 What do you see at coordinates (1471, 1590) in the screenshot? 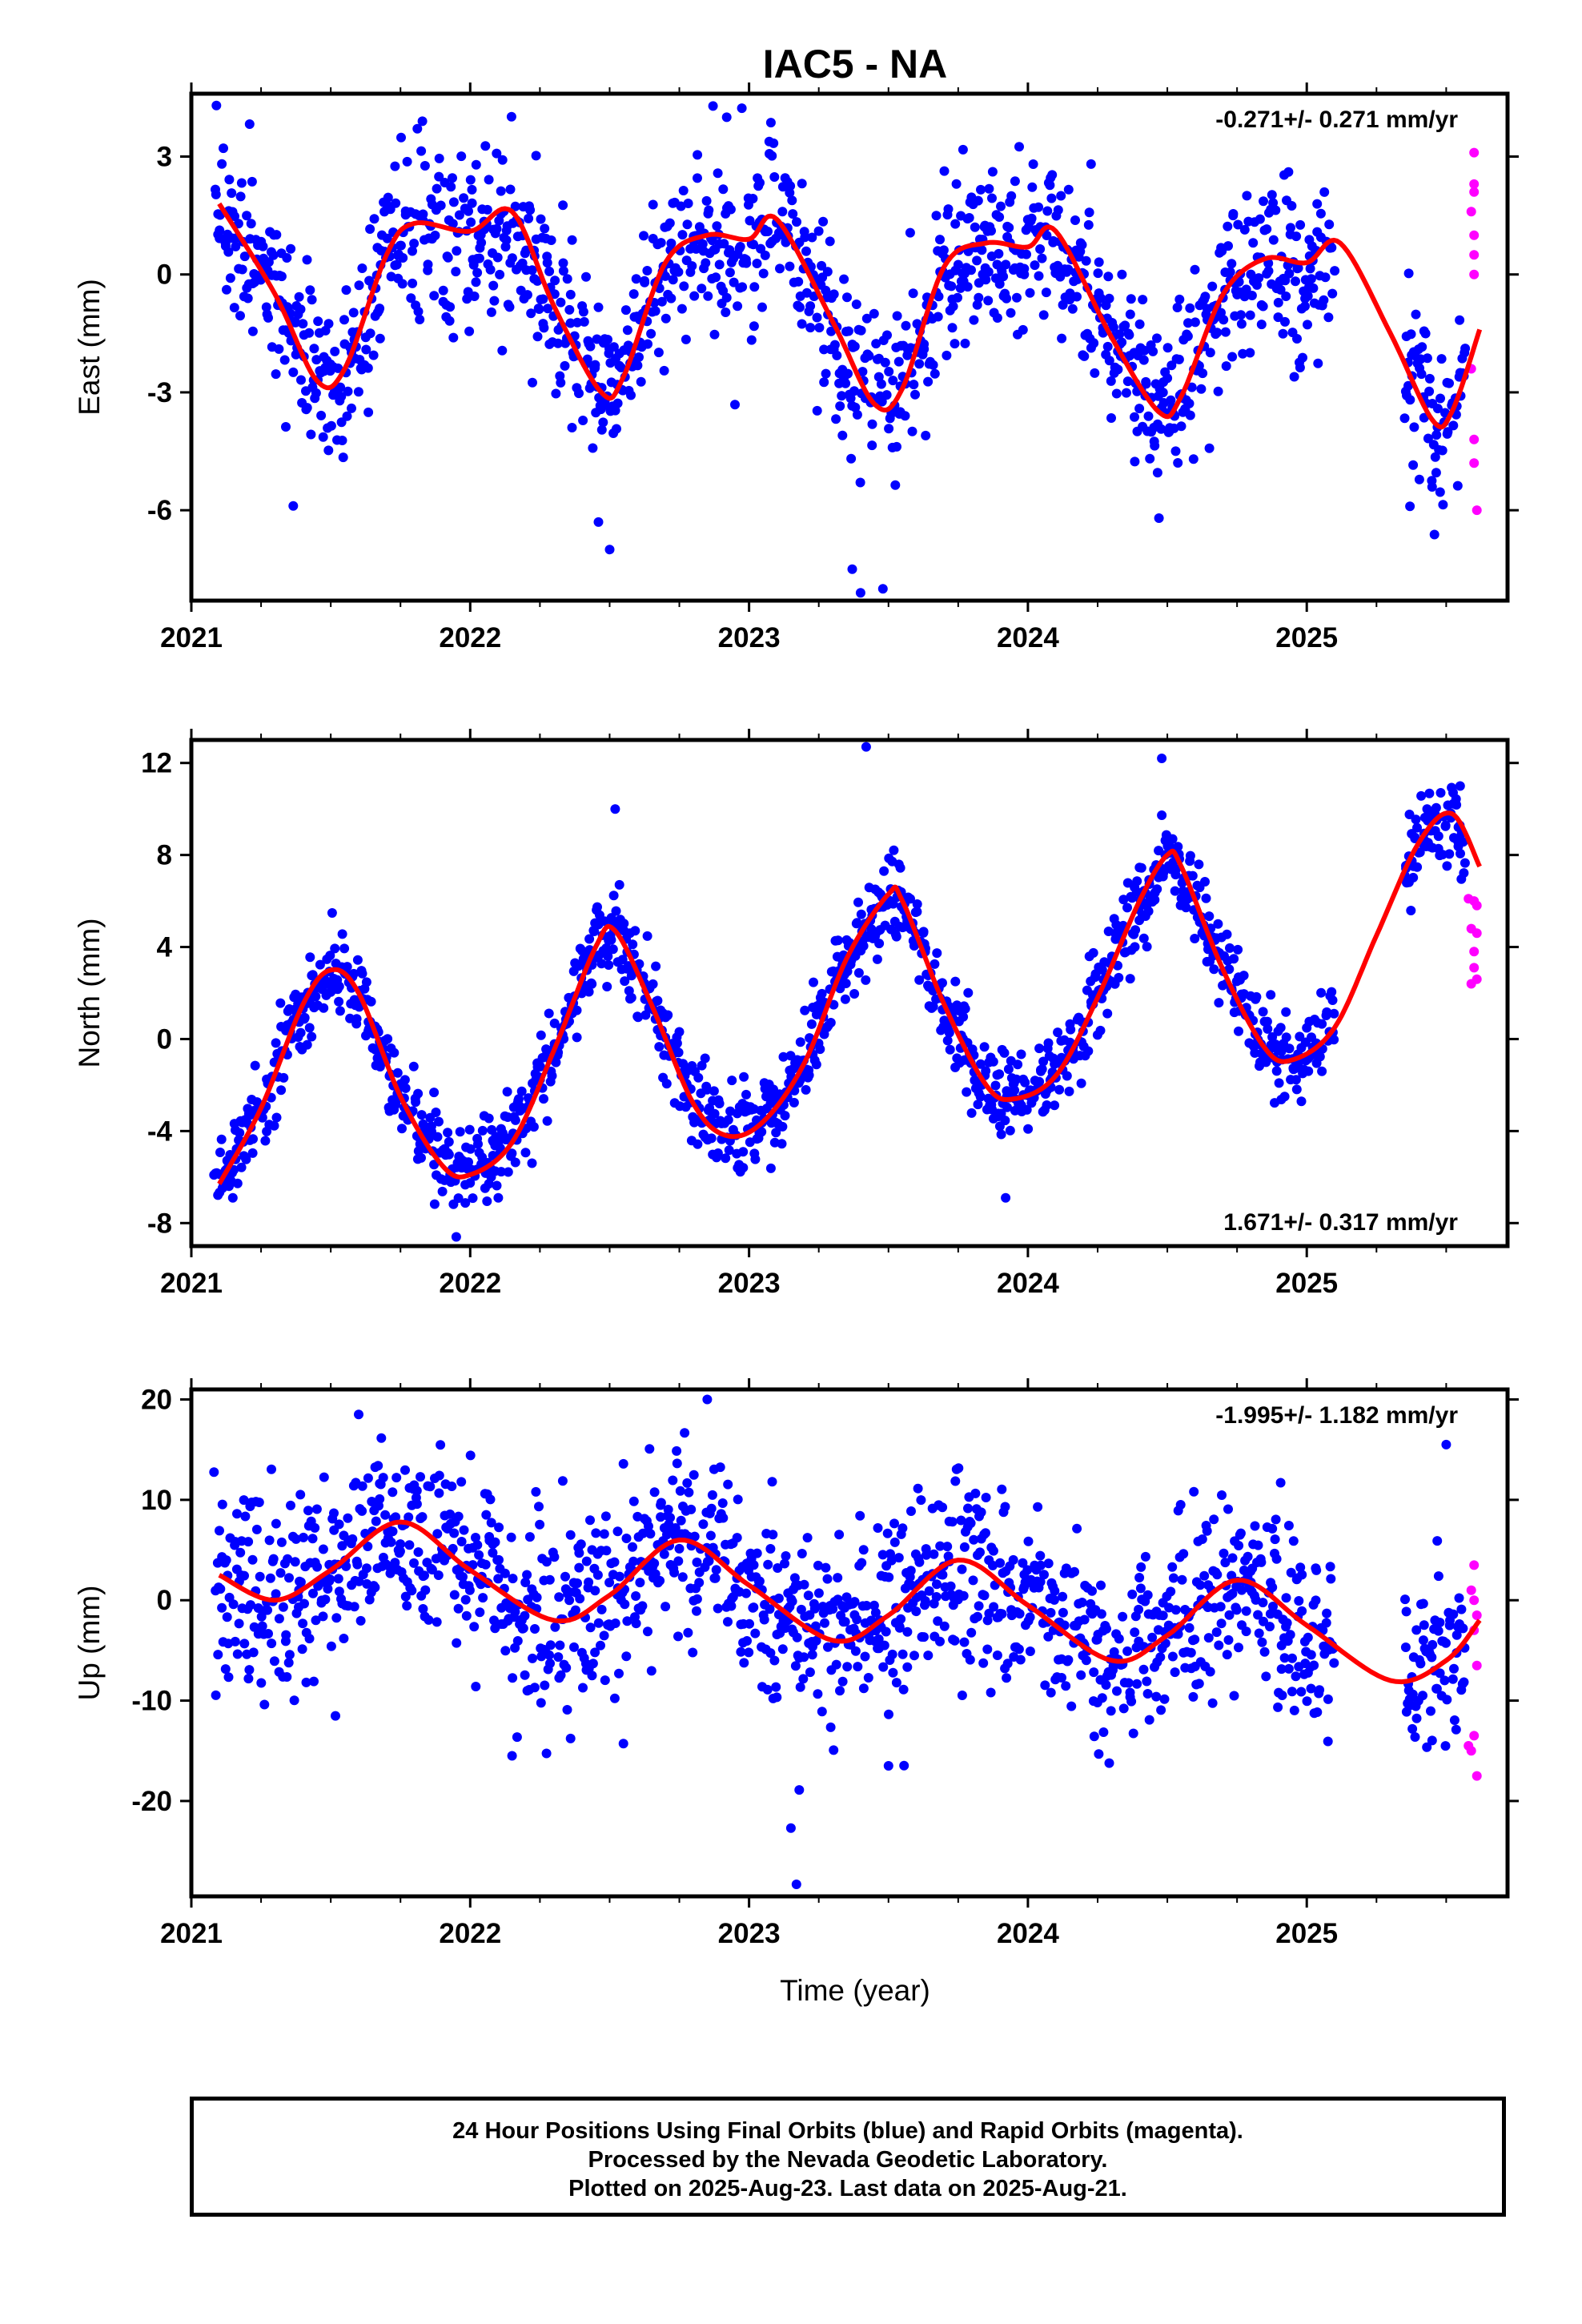
I see `up-rapid-point` at bounding box center [1471, 1590].